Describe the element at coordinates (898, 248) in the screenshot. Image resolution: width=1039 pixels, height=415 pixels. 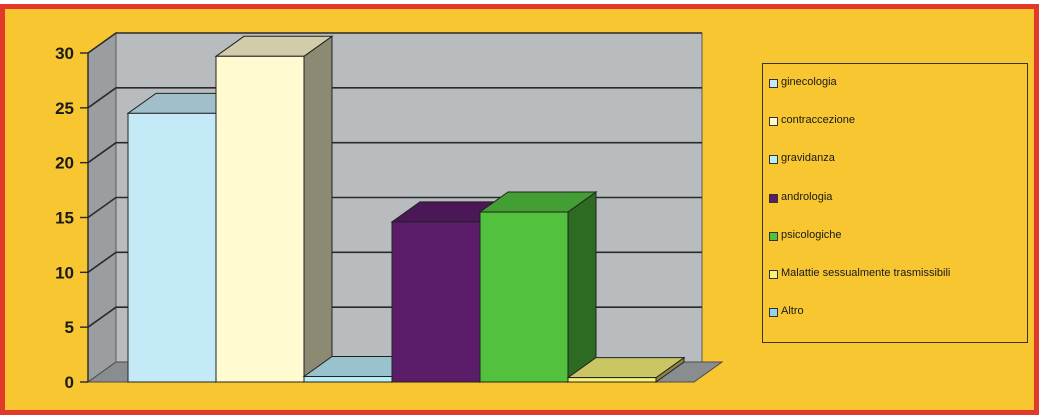
I see `legend-item: psicologiche` at that location.